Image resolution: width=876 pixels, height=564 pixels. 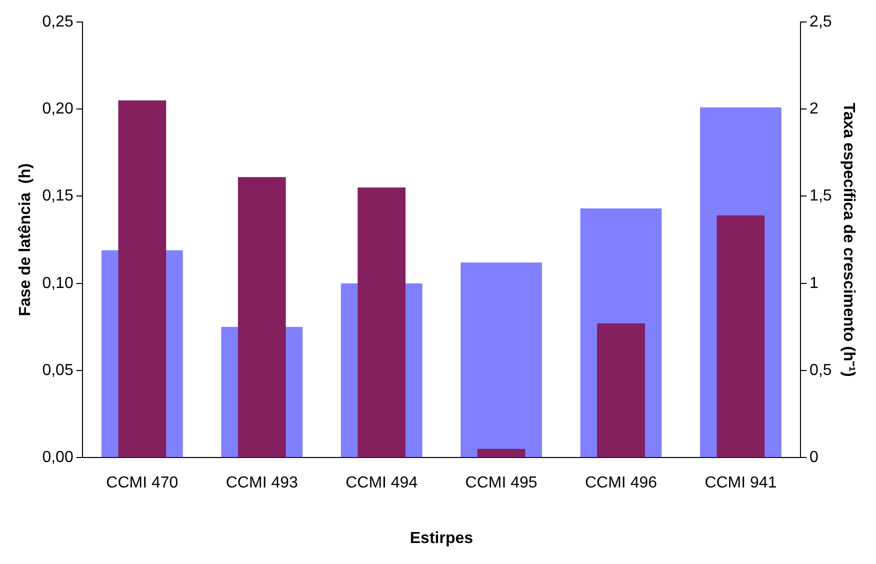 I want to click on y2-tick-label: 2, so click(x=814, y=109).